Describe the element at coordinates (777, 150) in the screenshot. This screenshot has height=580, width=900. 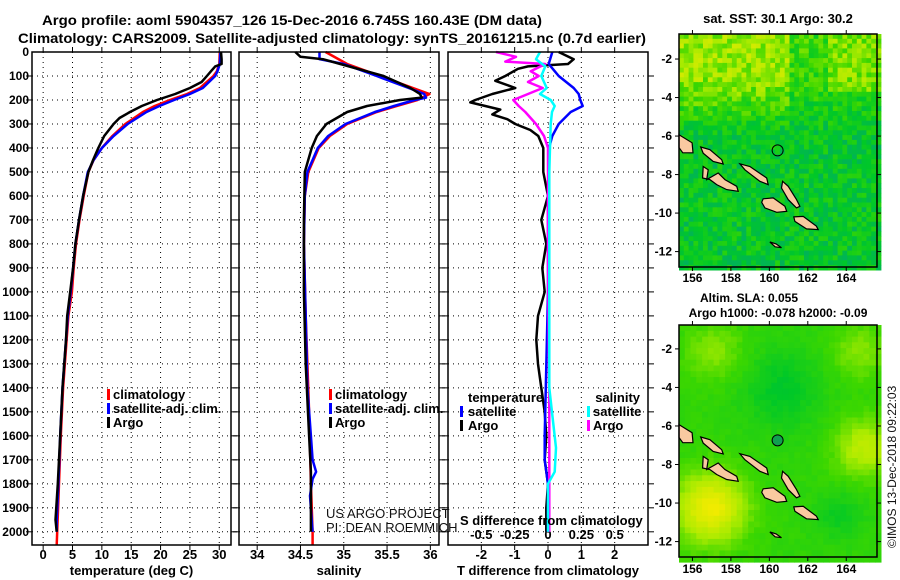
I see `argo-location-marker` at that location.